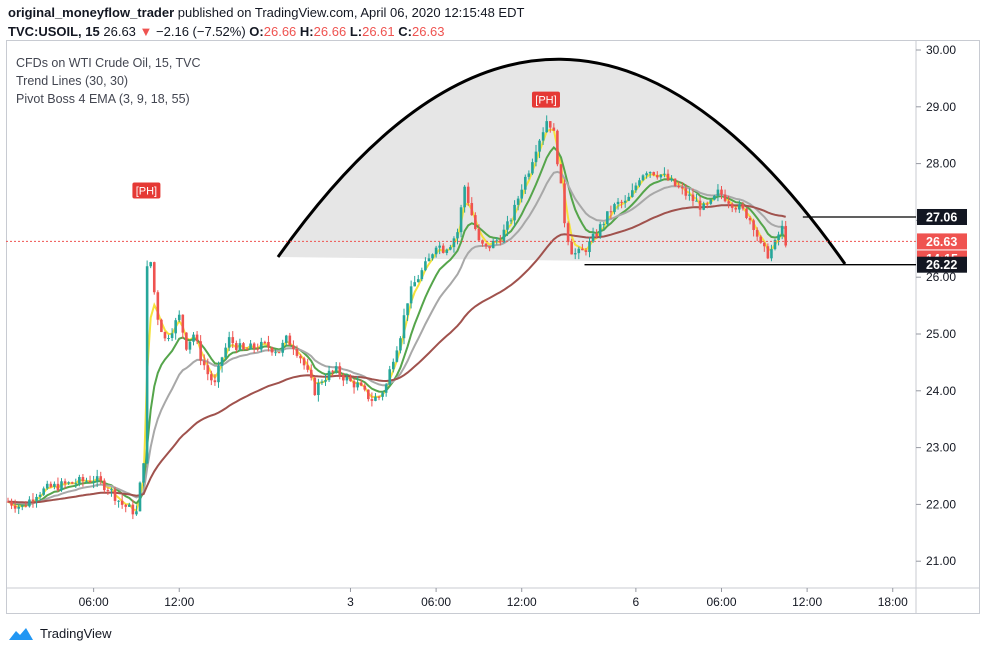 The height and width of the screenshot is (653, 986). What do you see at coordinates (941, 50) in the screenshot?
I see `price-tick-label: 30.00` at bounding box center [941, 50].